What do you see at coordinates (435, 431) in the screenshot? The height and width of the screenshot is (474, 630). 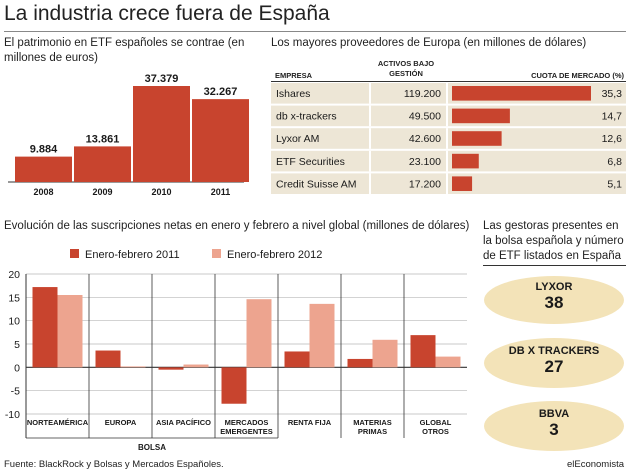 I see `x-category-label: OTROS` at bounding box center [435, 431].